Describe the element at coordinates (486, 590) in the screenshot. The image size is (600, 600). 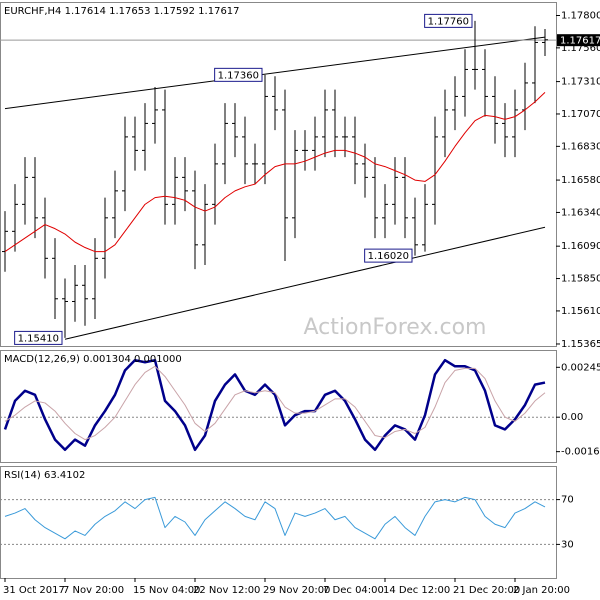
I see `x-tick-label: 21 Dec 20:00` at that location.